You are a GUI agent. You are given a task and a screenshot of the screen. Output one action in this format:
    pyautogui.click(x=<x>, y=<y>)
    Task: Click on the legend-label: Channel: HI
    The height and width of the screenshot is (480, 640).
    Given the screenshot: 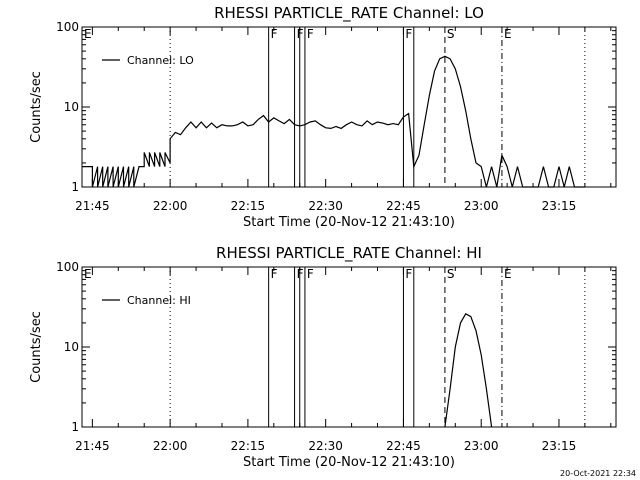 What is the action you would take?
    pyautogui.click(x=159, y=300)
    